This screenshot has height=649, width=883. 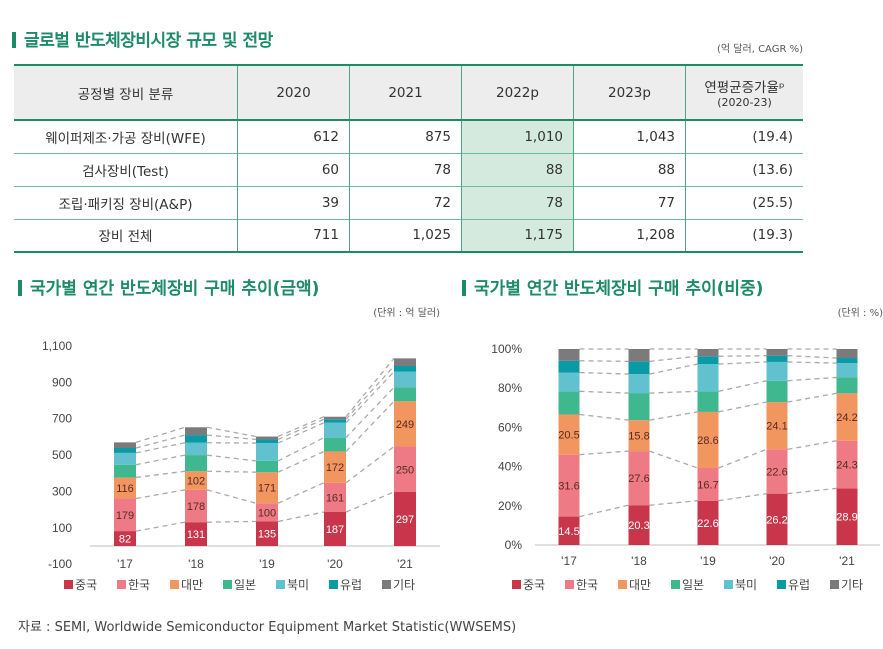 What do you see at coordinates (408, 235) in the screenshot?
I see `table-row: 장비 전체 711 1,025 1,175 1,208 (19.3)` at bounding box center [408, 235].